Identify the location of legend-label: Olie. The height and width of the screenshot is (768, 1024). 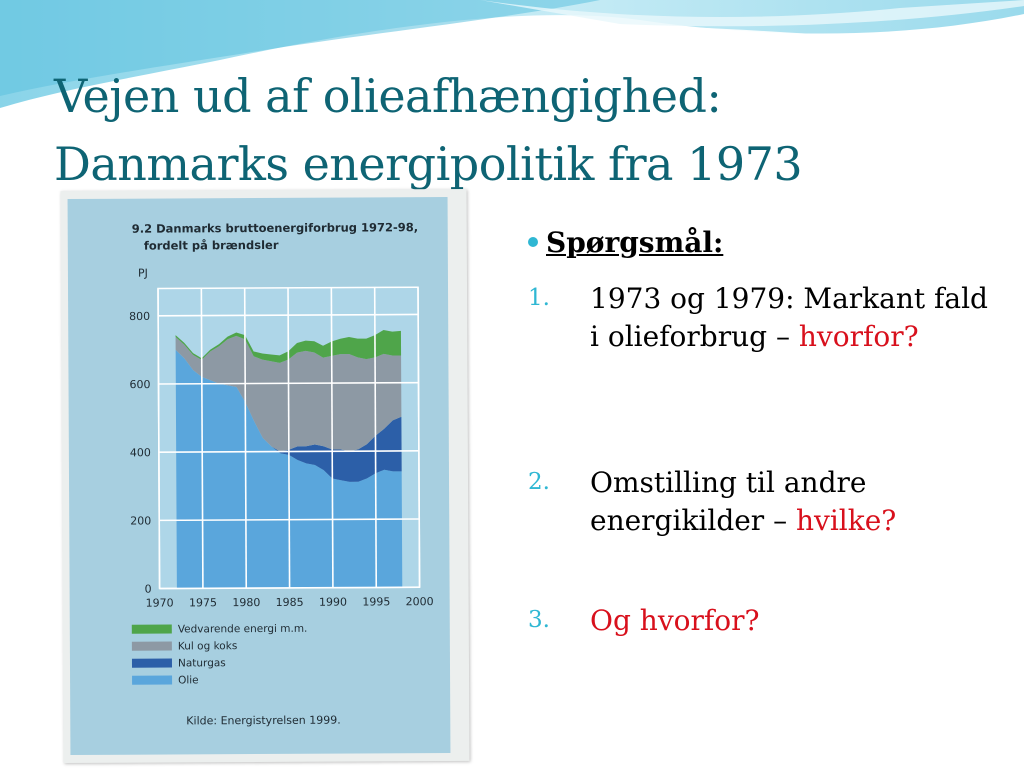
(188, 679).